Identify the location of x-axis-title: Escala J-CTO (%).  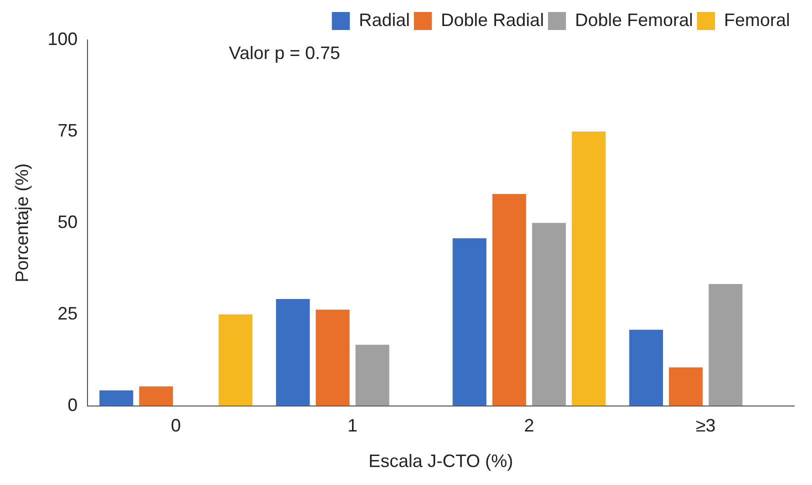
(441, 461).